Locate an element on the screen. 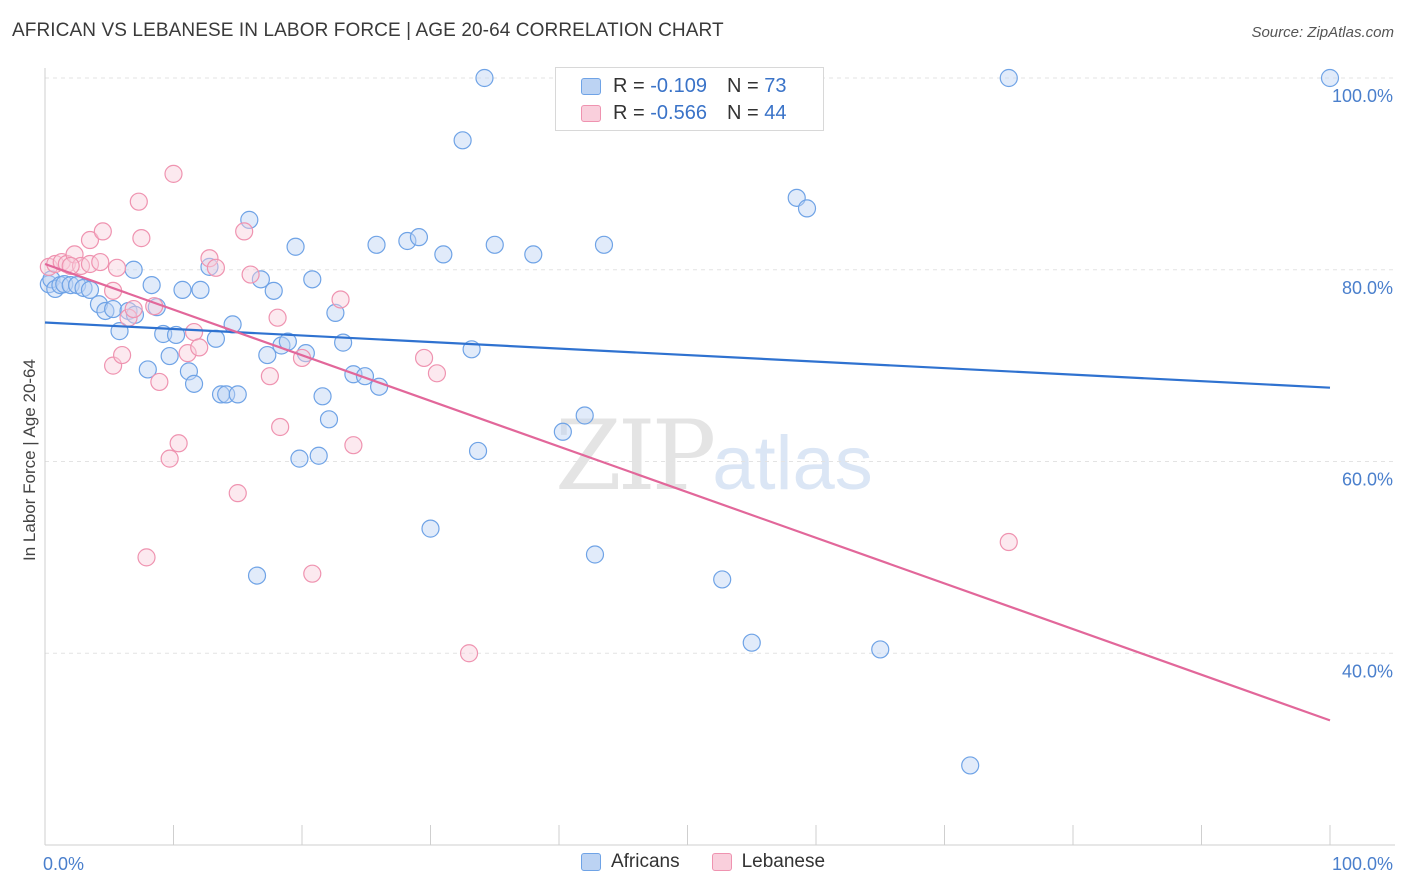 The image size is (1406, 892). x-tick-label-0: 0.0% is located at coordinates (63, 864).